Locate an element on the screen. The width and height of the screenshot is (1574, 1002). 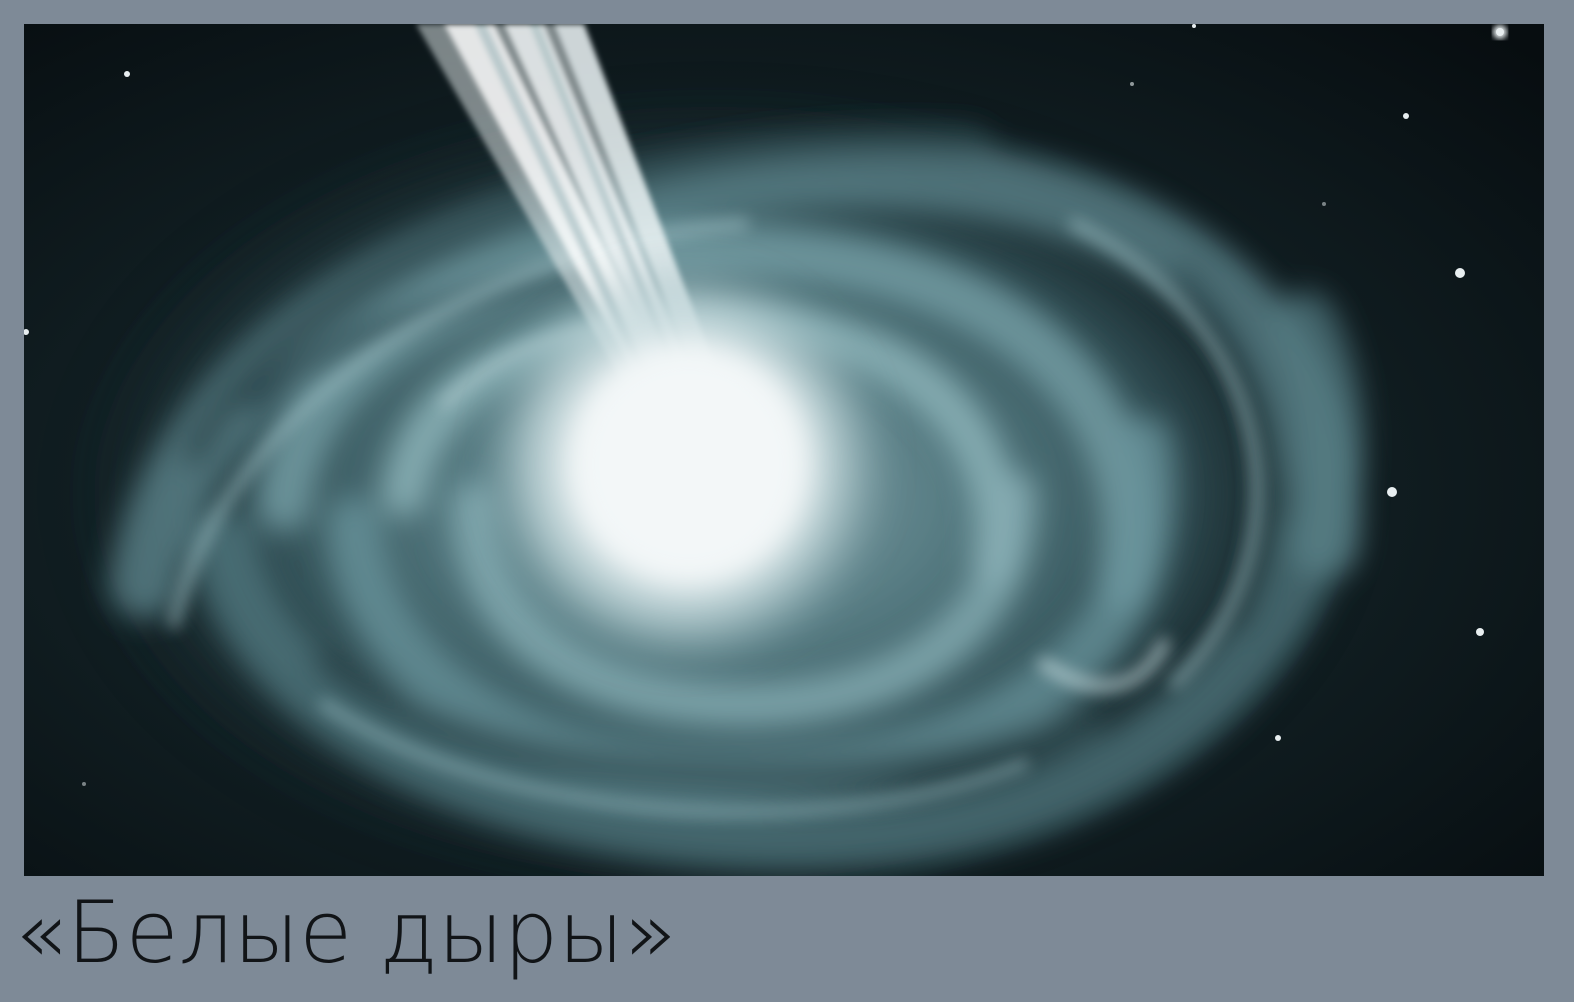
caption-title: «Белые дыры» is located at coordinates (345, 933).